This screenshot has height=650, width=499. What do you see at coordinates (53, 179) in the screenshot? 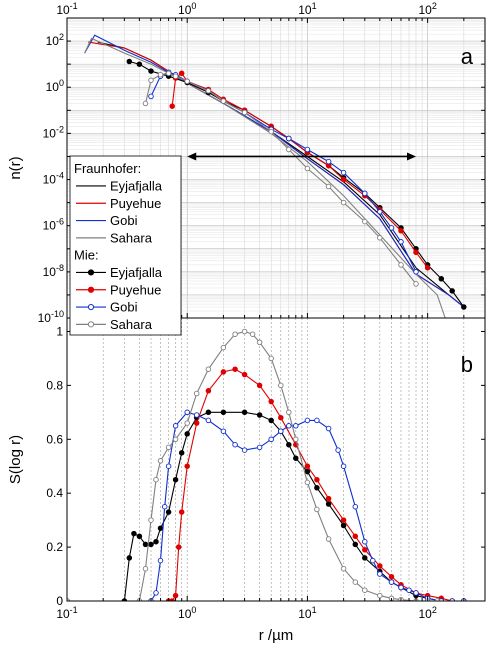
I see `y-tick-label: 10⁻⁴` at bounding box center [53, 179].